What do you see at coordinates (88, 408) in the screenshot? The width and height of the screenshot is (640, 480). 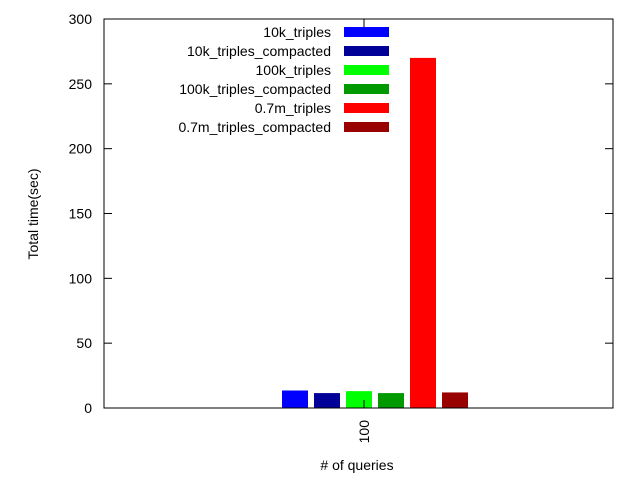 I see `y-tick-label: 0` at bounding box center [88, 408].